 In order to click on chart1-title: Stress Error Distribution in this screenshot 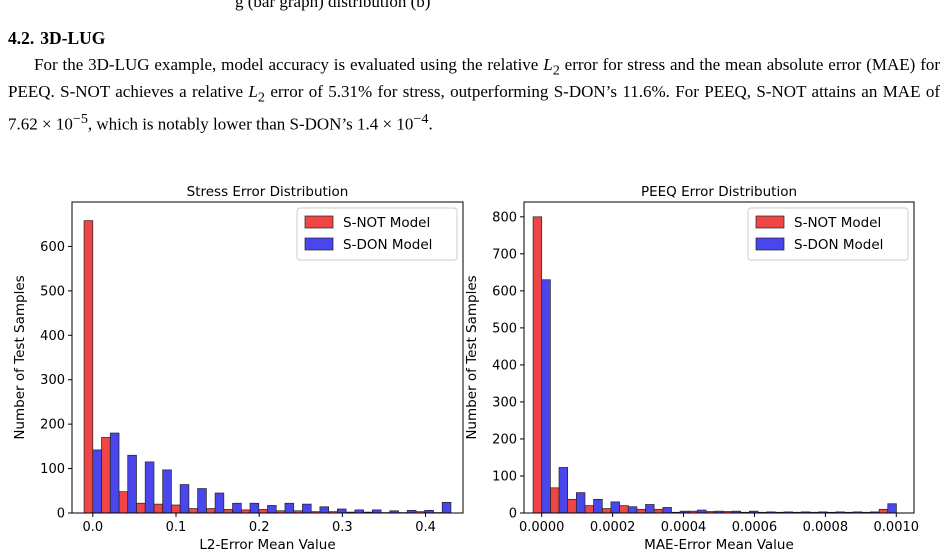, I will do `click(268, 192)`.